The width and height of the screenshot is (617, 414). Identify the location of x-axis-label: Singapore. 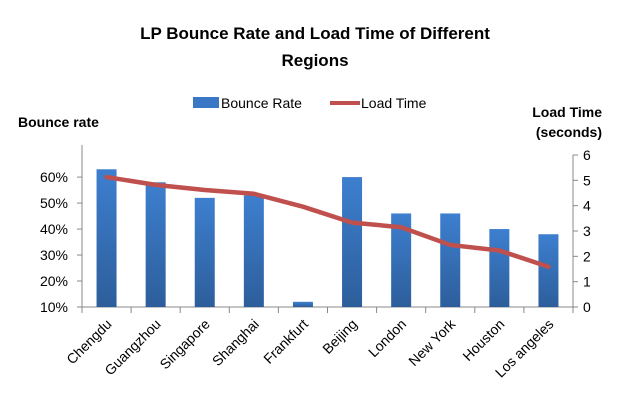
(184, 344).